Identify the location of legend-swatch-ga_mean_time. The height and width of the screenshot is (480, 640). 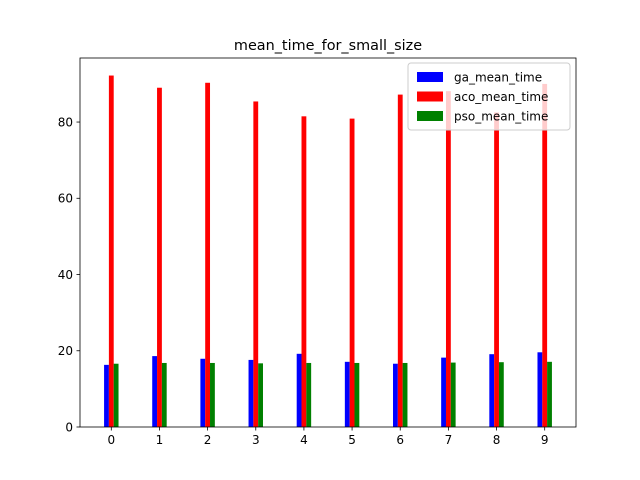
(430, 77).